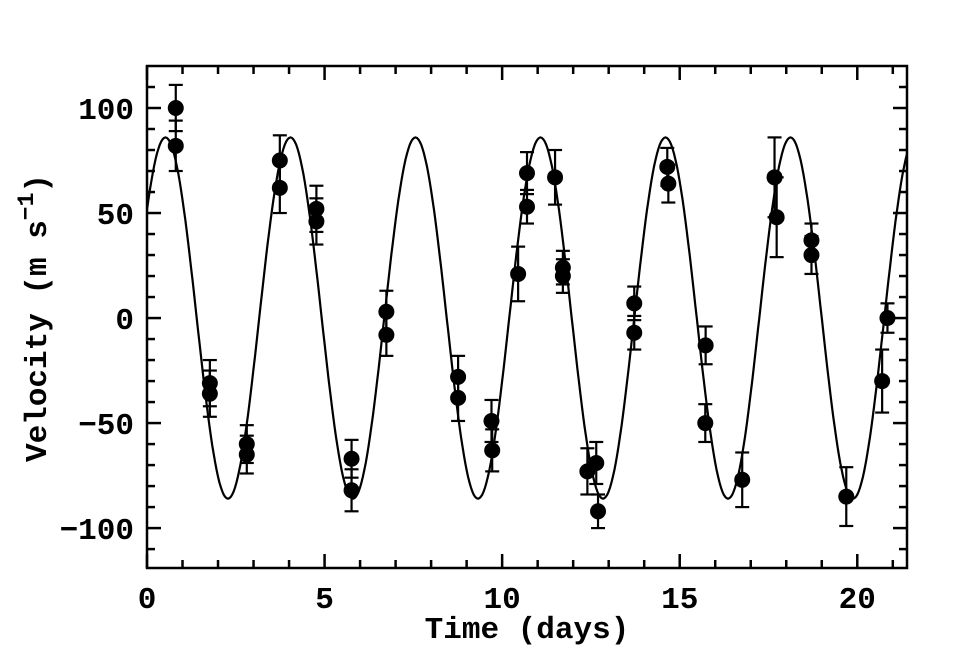  I want to click on x-axis-tick-labels: 0 5 10 15 20, so click(507, 600).